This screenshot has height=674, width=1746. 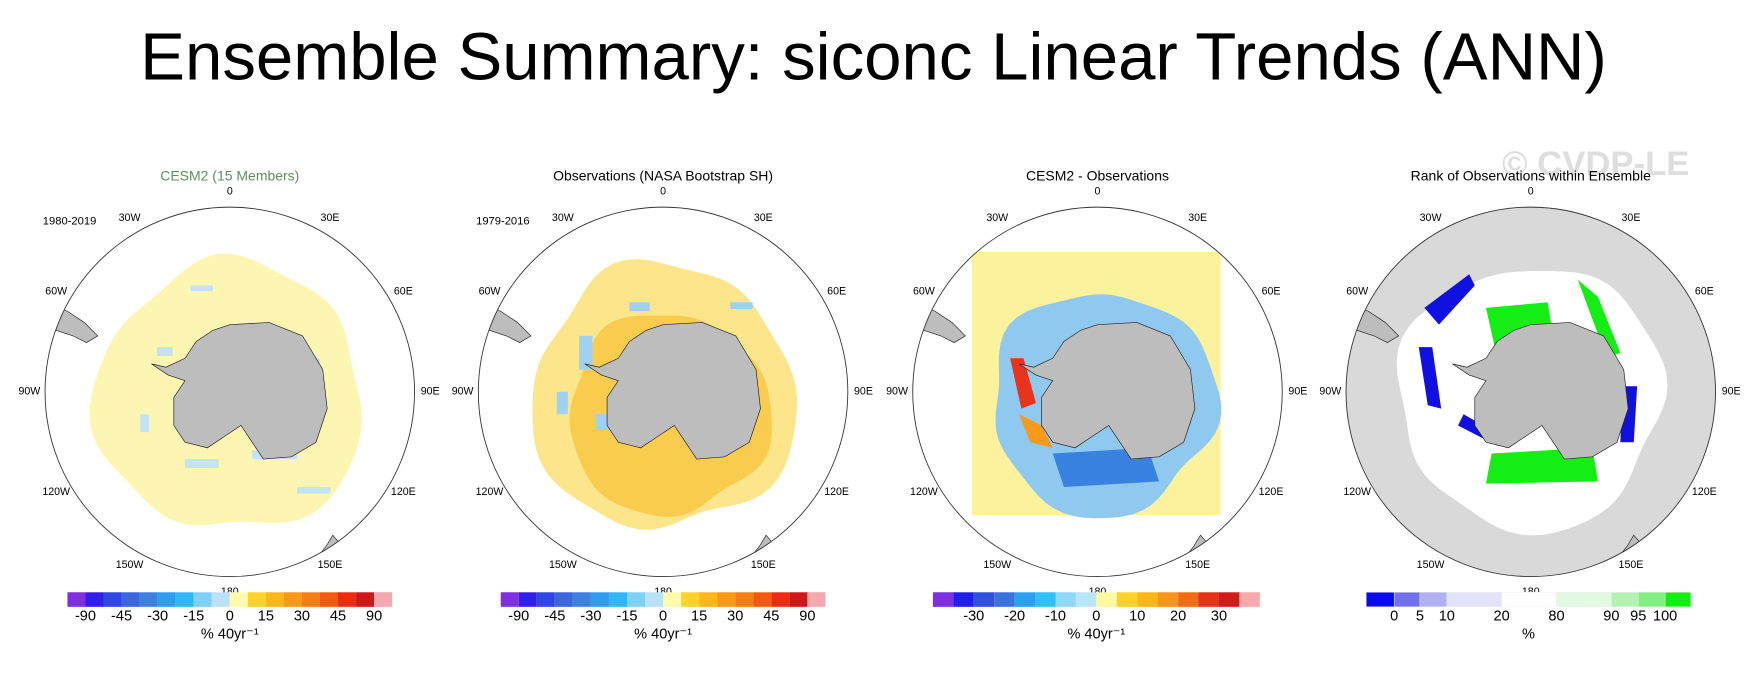 What do you see at coordinates (230, 635) in the screenshot?
I see `colorbar-units: % 40yr⁻¹` at bounding box center [230, 635].